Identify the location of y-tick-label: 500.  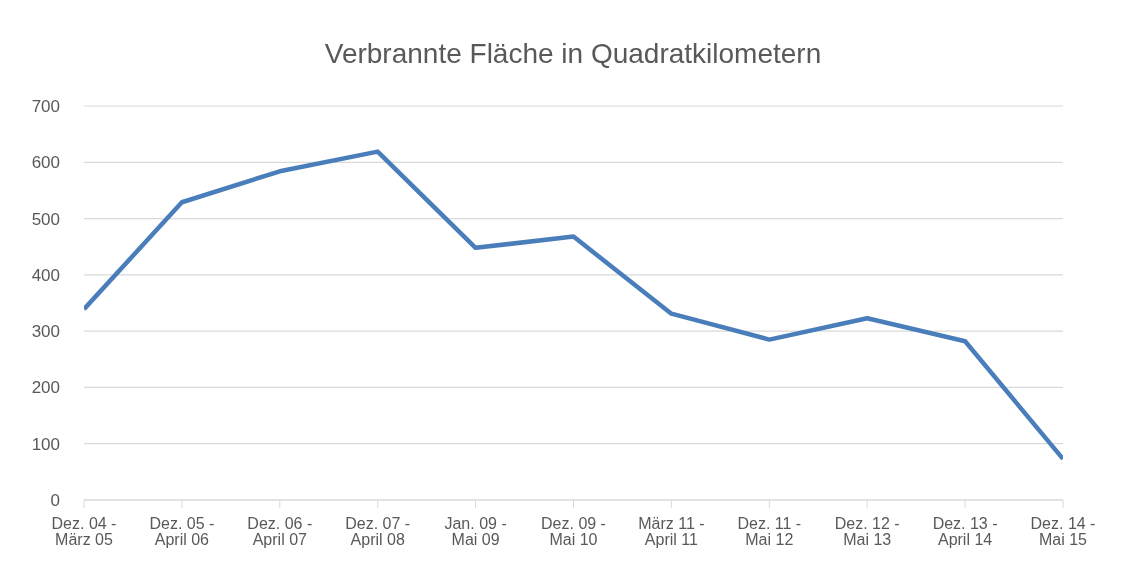
(45, 219).